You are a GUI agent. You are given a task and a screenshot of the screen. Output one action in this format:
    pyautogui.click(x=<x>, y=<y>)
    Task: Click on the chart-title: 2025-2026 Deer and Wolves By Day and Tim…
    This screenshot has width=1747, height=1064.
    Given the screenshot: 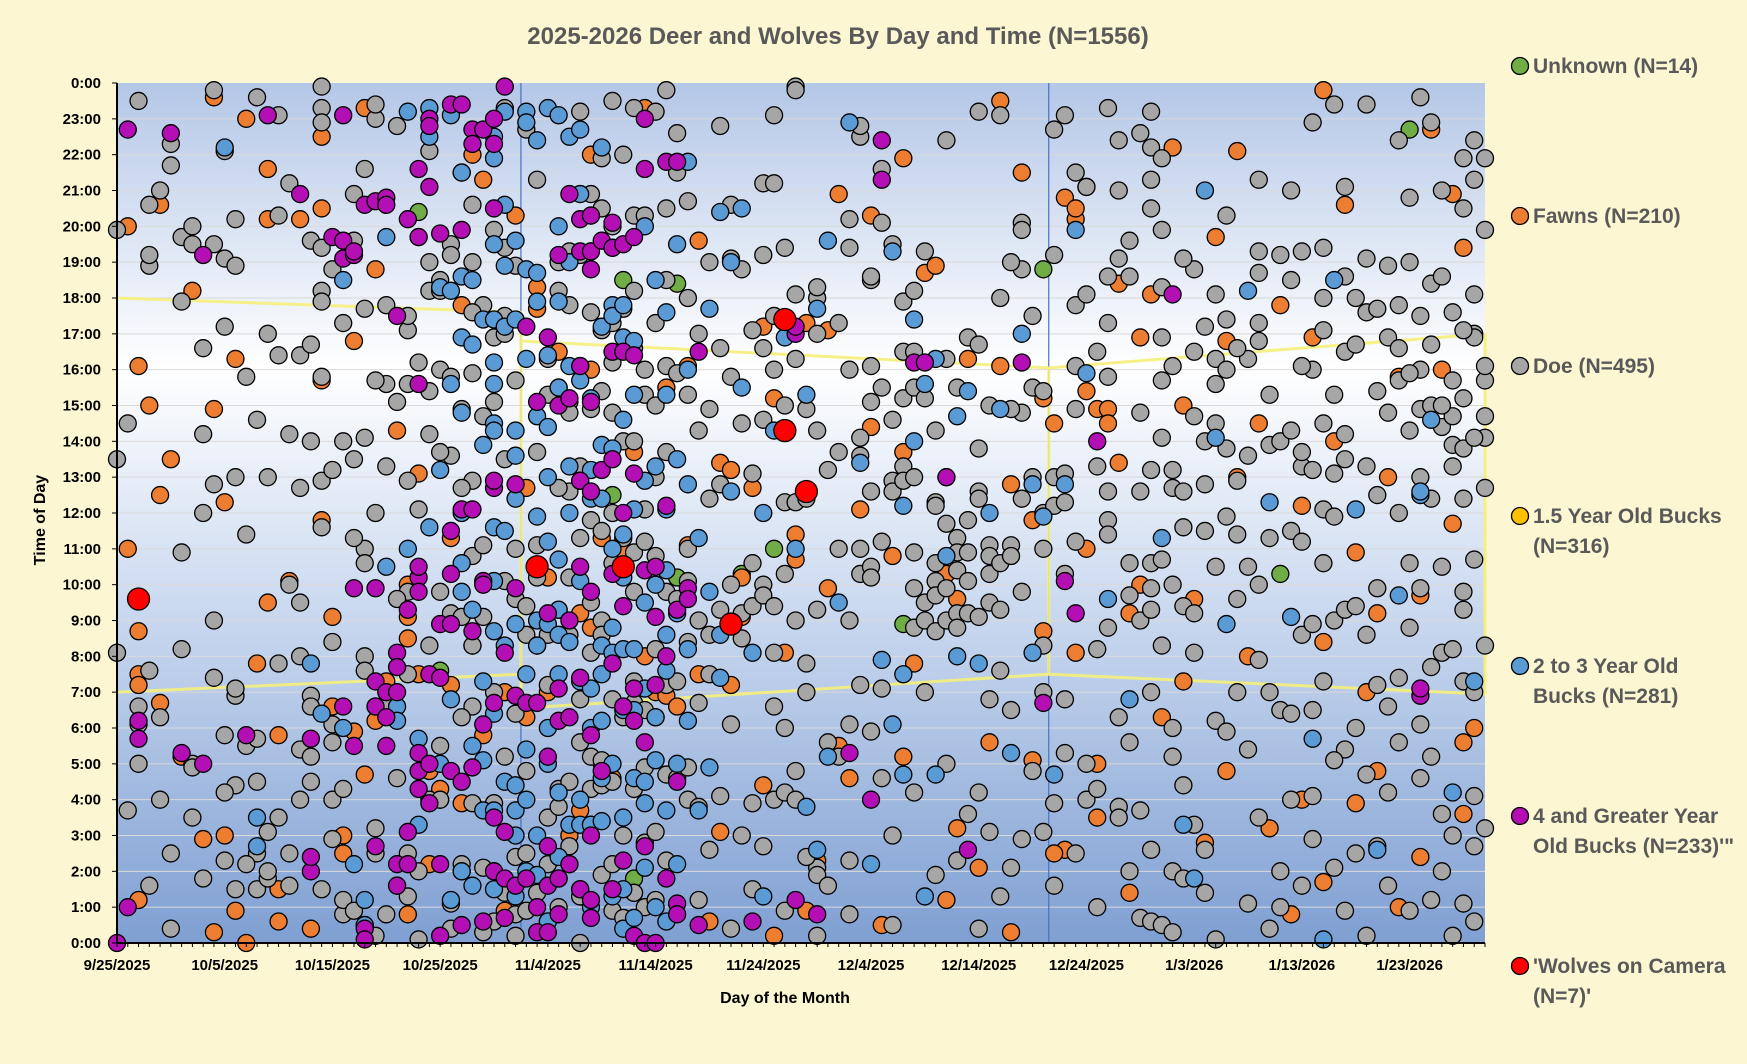 What is the action you would take?
    pyautogui.click(x=837, y=36)
    